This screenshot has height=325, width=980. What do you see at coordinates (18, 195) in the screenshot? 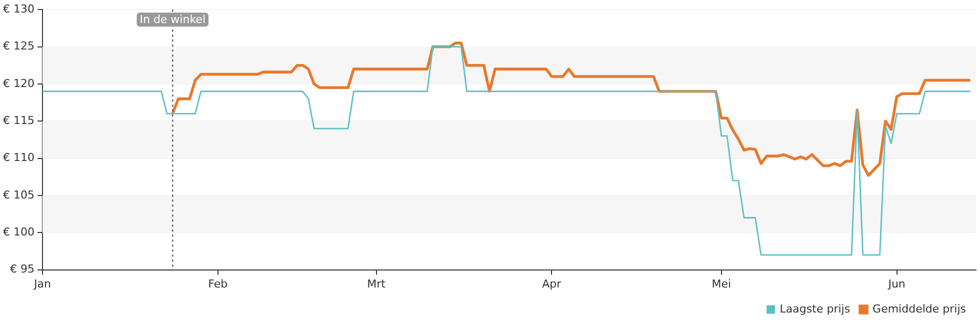
I see `y-tick-label: € 105` at bounding box center [18, 195].